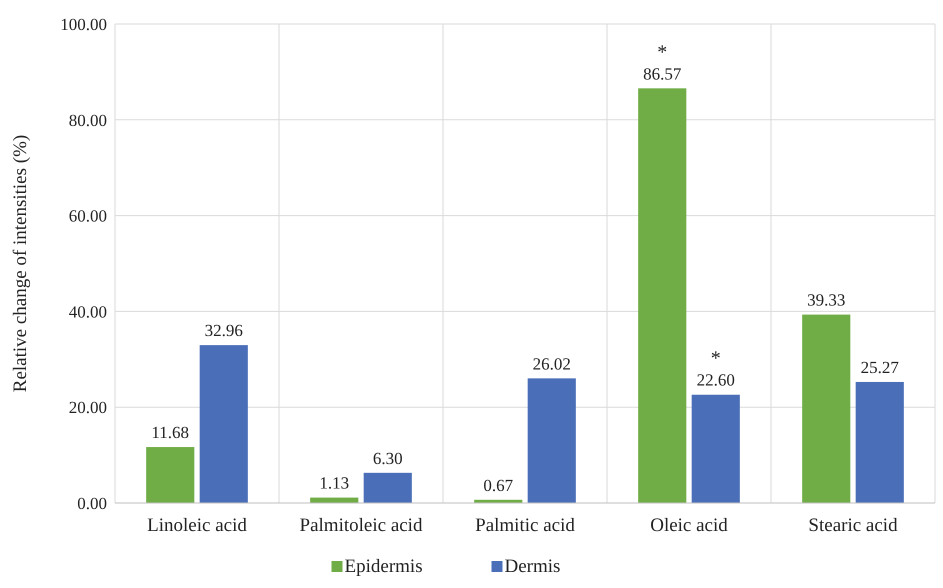 The width and height of the screenshot is (943, 588). Describe the element at coordinates (20, 263) in the screenshot. I see `y-axis-title: Relative change of intensities (%)` at that location.